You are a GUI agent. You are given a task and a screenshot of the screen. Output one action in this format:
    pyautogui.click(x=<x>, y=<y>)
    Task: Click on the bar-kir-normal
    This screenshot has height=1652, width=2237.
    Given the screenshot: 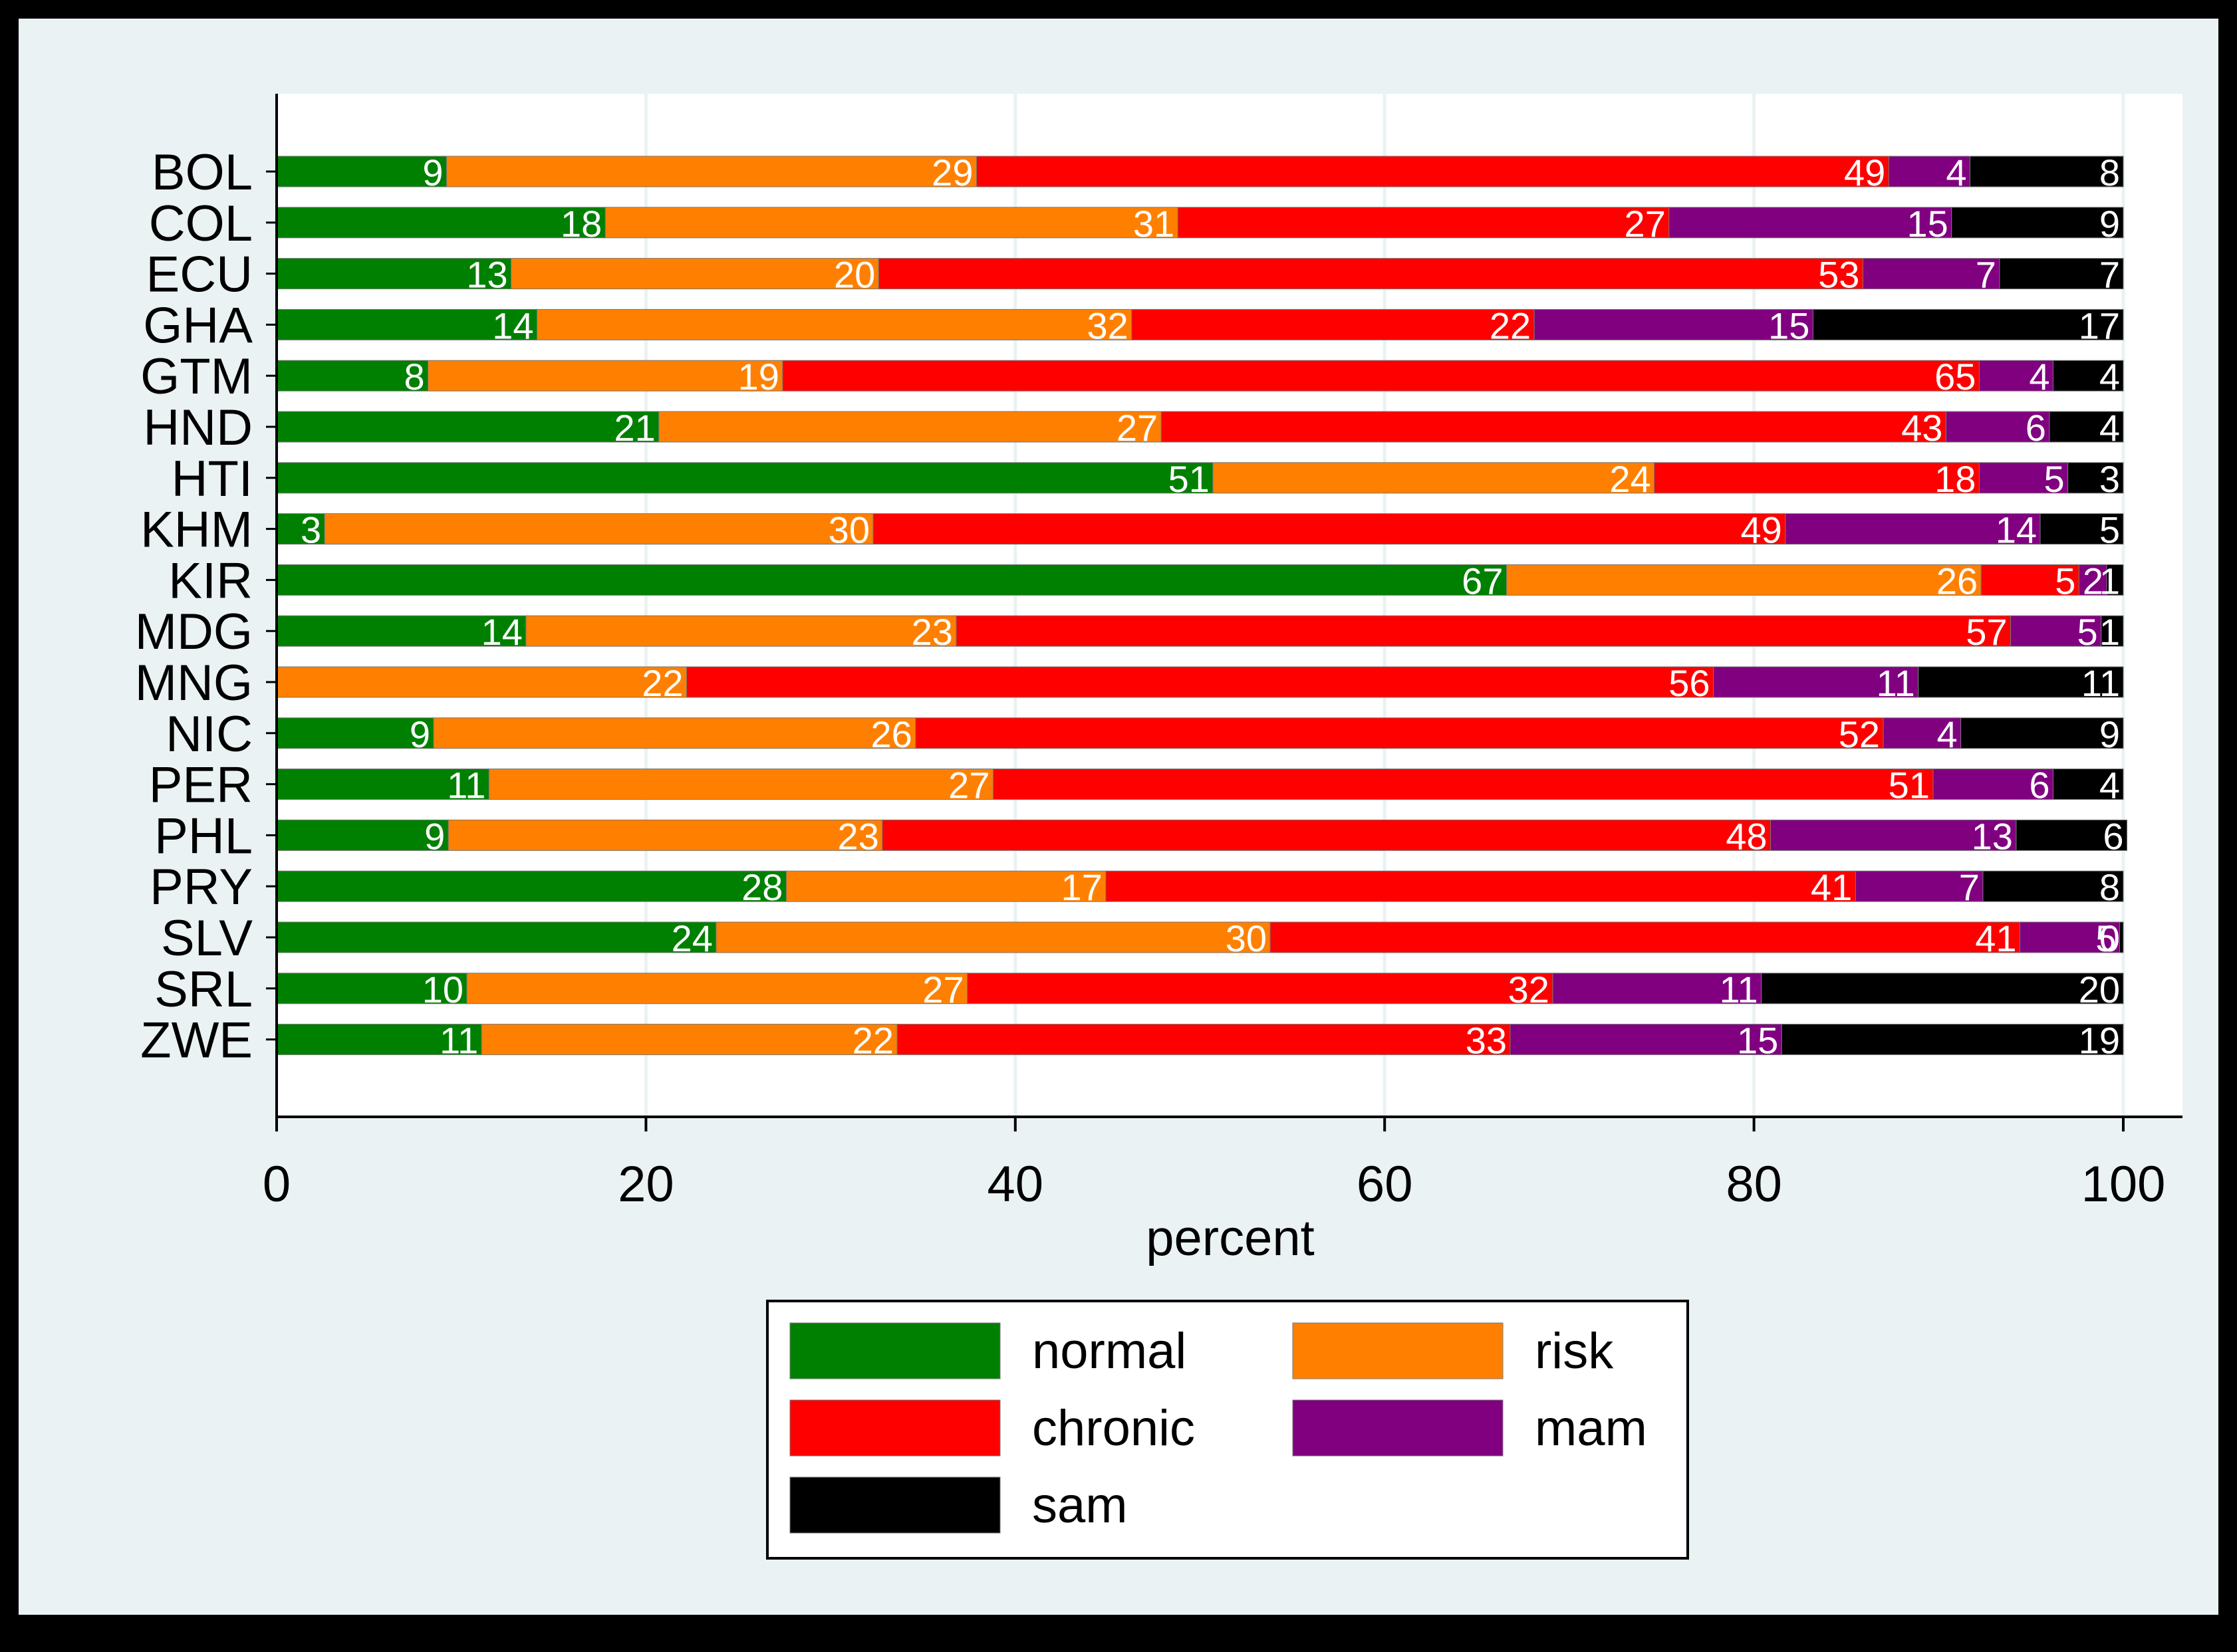 What is the action you would take?
    pyautogui.click(x=891, y=580)
    